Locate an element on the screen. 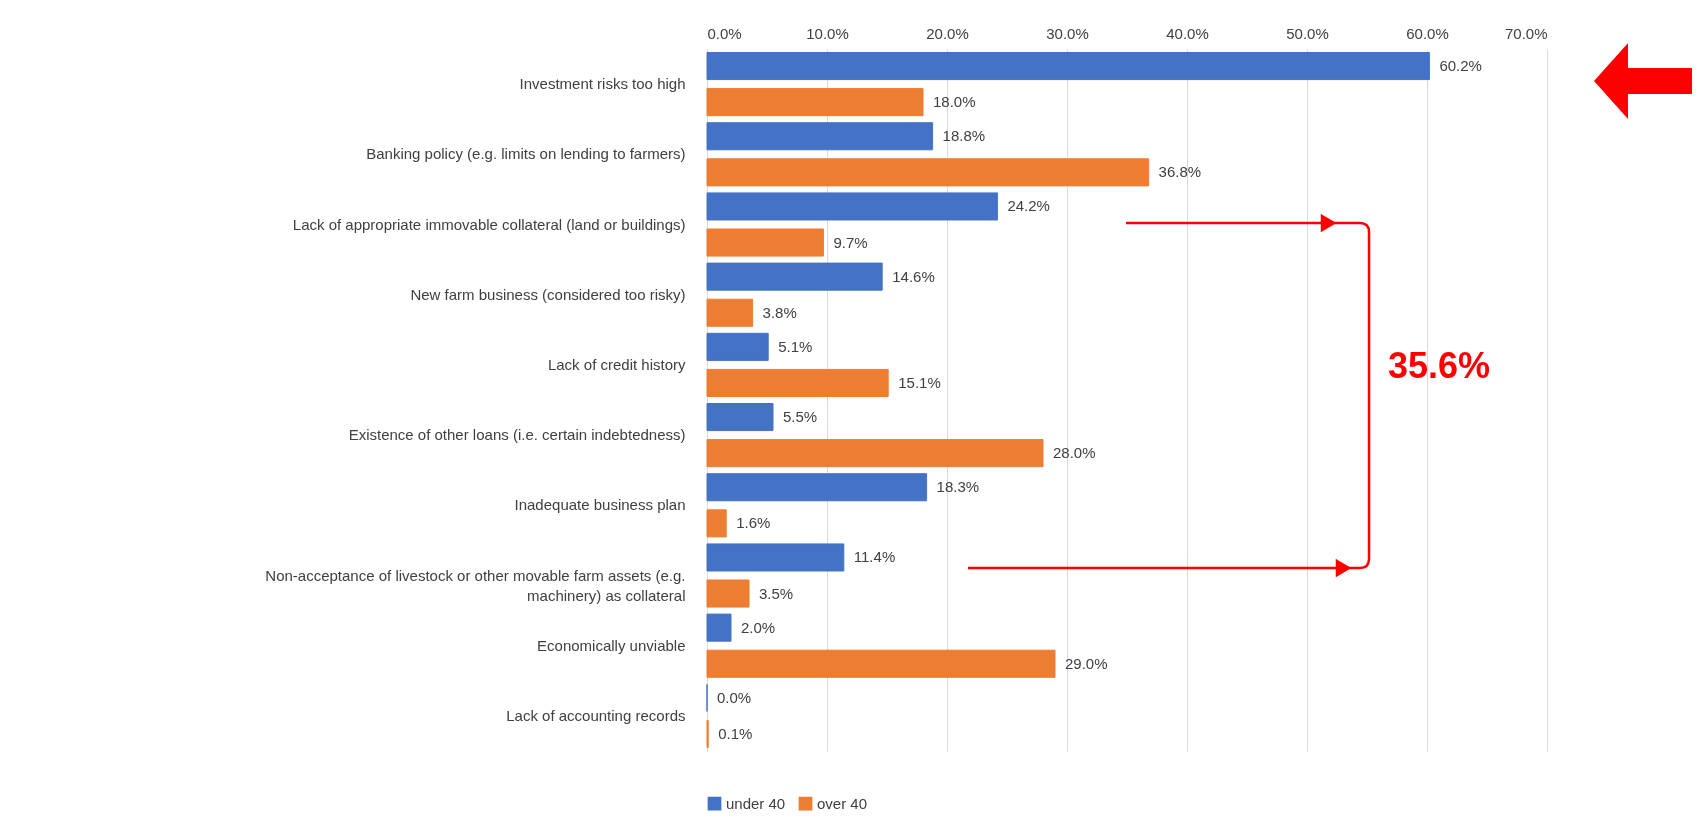 Image resolution: width=1706 pixels, height=821 pixels. data-label: 60.2% is located at coordinates (1460, 66).